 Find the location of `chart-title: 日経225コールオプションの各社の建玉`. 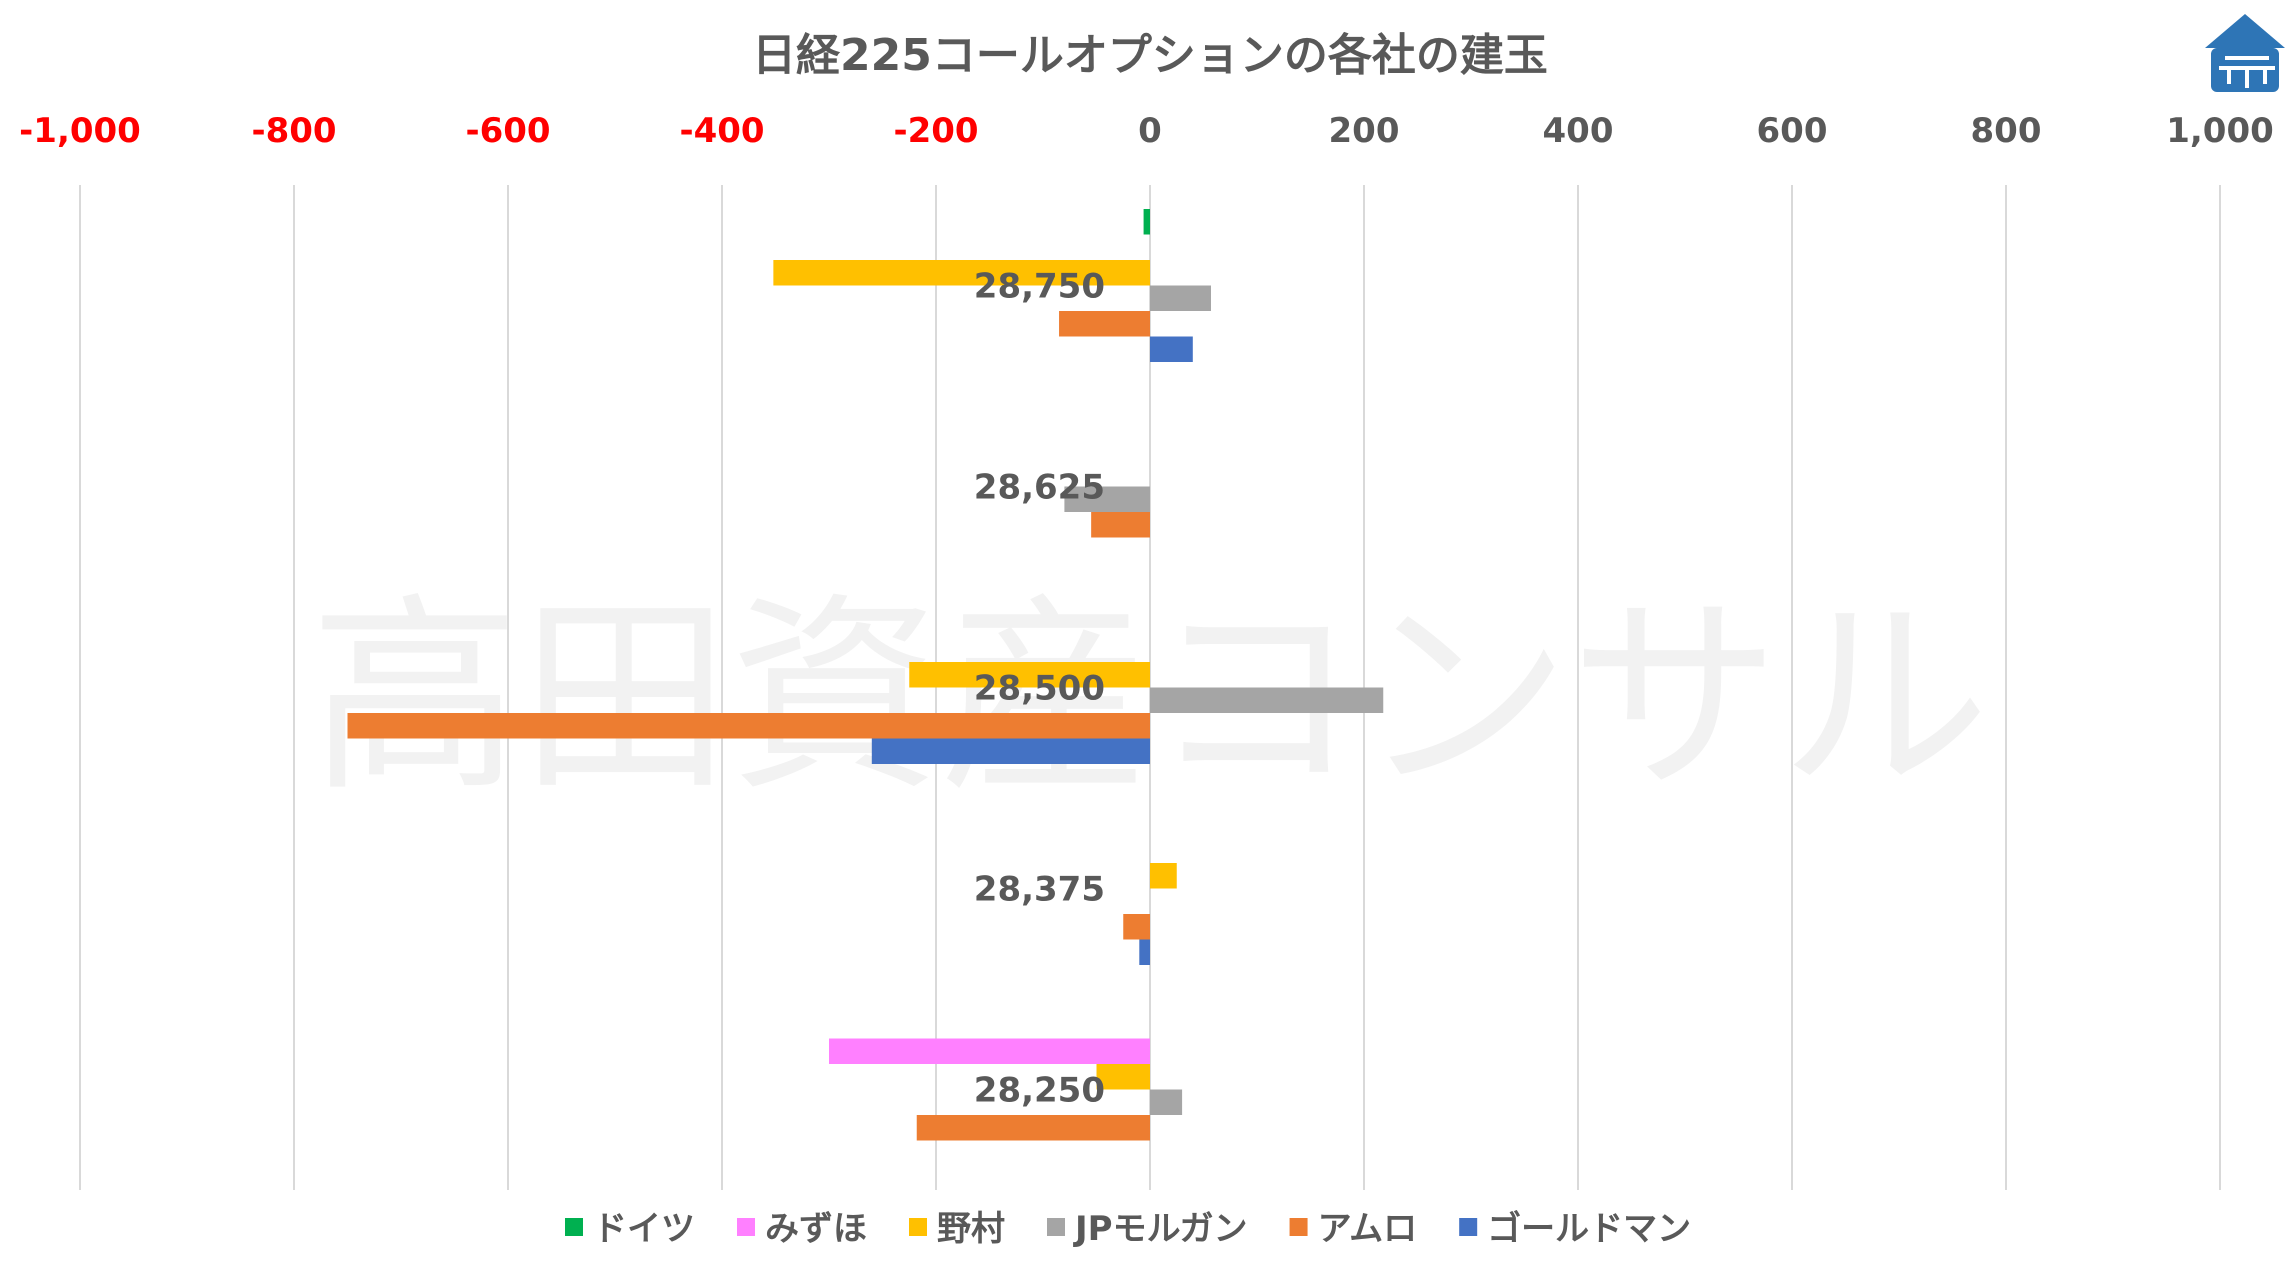

chart-title: 日経225コールオプションの各社の建玉 is located at coordinates (1150, 55).